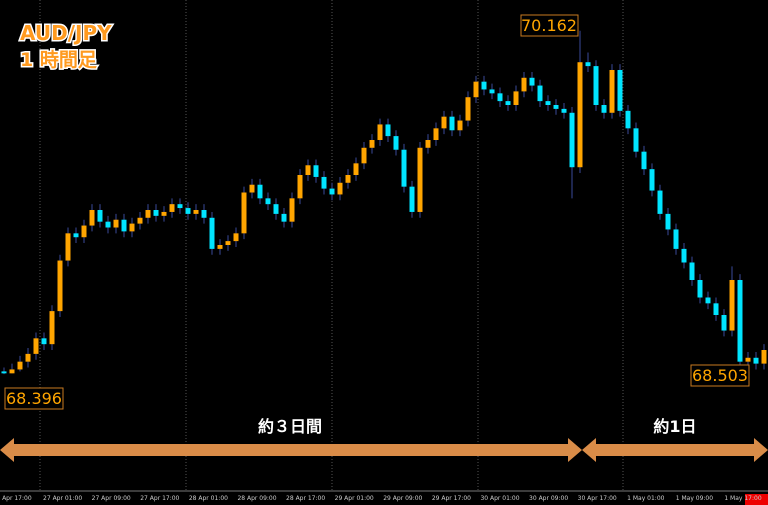  Describe the element at coordinates (62, 498) in the screenshot. I see `x-tick-label: 27 Apr 01:00` at that location.